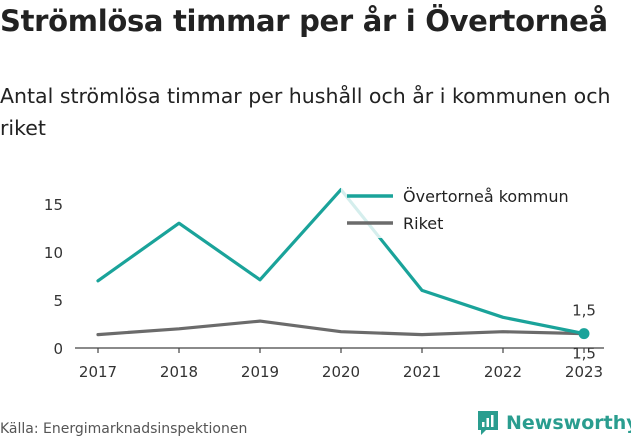  What do you see at coordinates (58, 349) in the screenshot?
I see `y-tick-label: 0` at bounding box center [58, 349].